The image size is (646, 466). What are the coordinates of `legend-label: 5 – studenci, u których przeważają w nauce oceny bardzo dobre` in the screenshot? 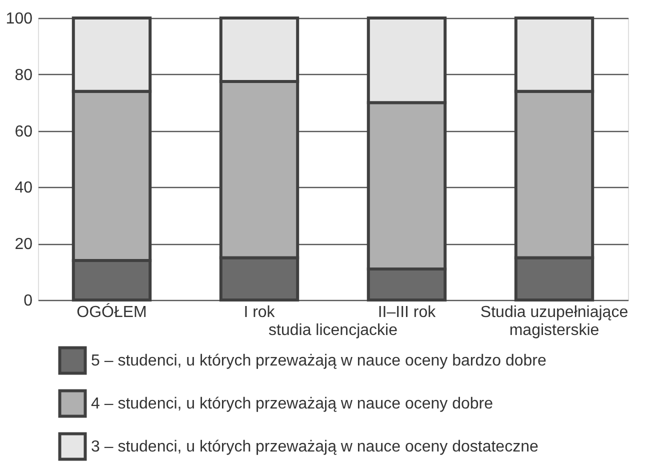 It's located at (318, 361).